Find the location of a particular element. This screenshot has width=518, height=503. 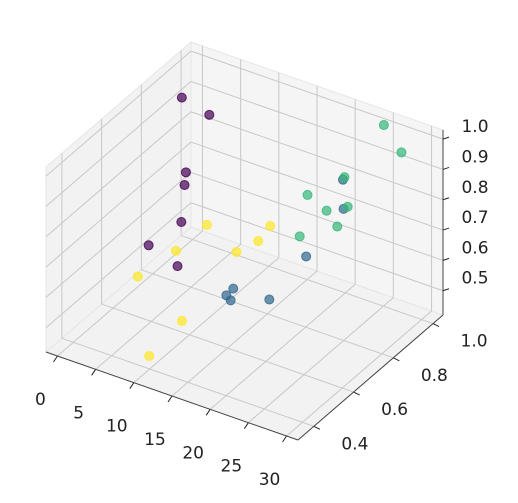

y-tick-label: 0.4 is located at coordinates (354, 444).